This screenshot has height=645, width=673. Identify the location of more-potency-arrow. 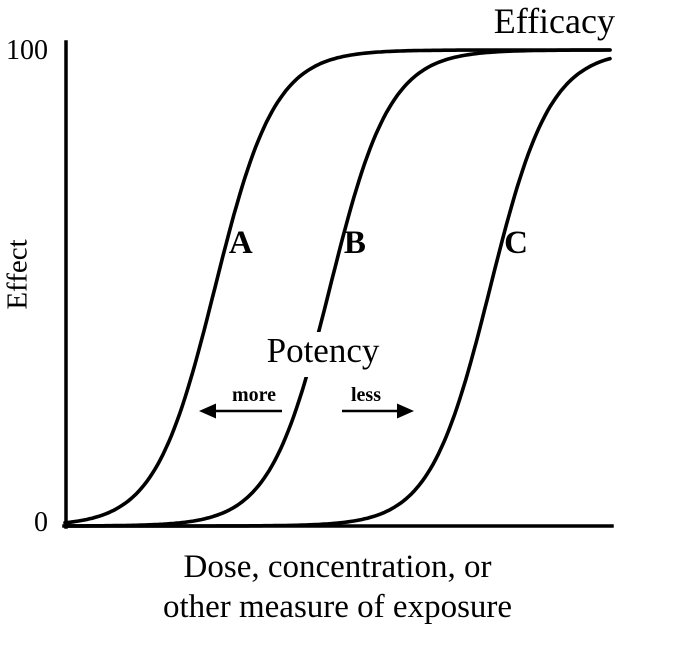
(240, 411).